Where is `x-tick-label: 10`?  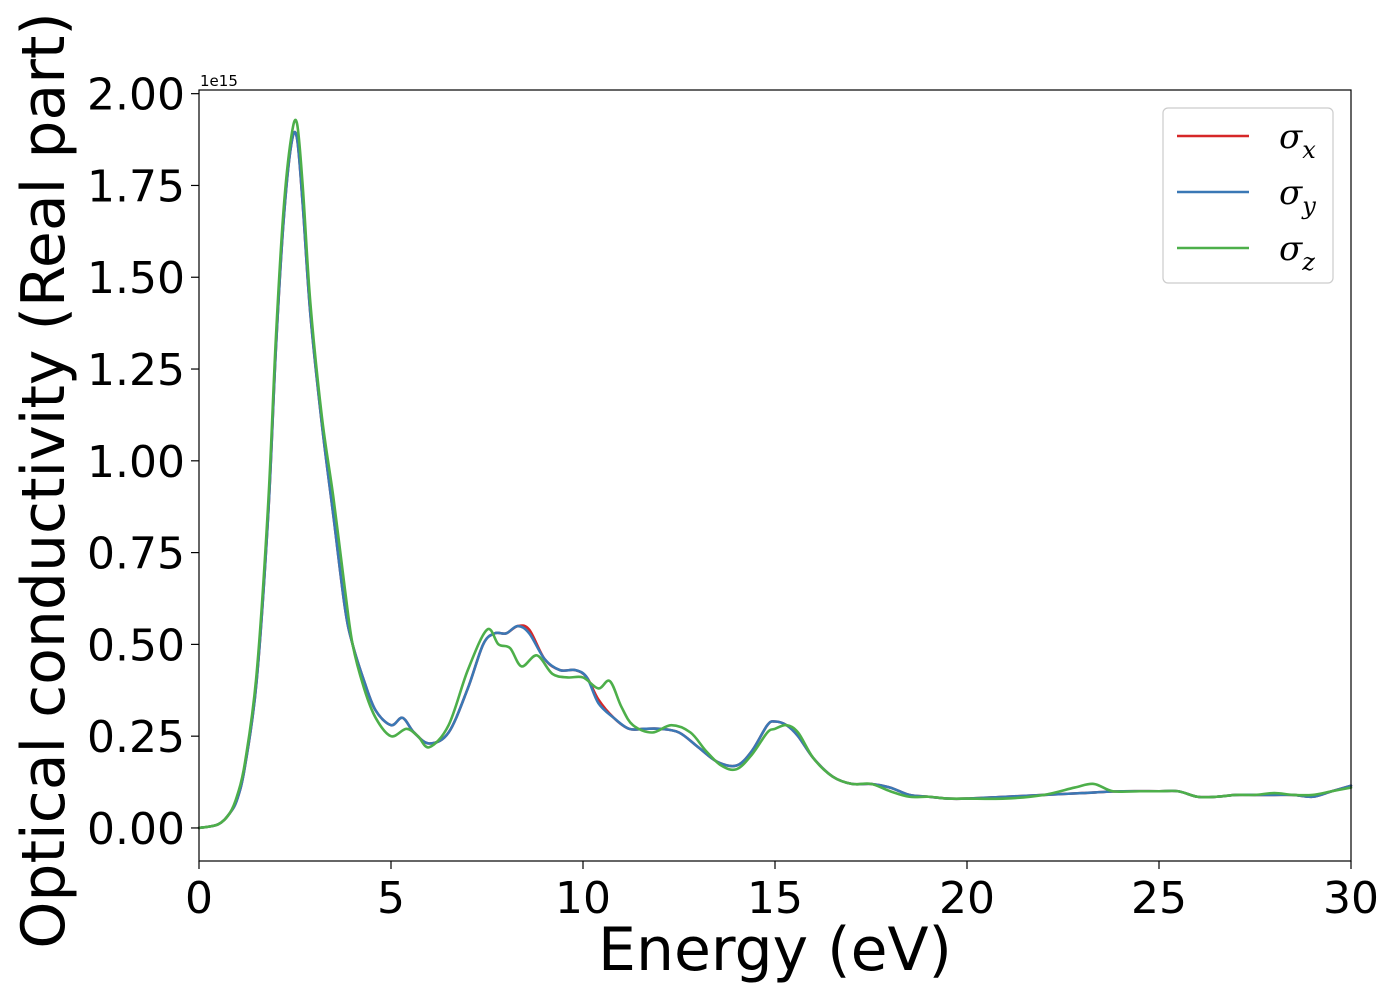 x-tick-label: 10 is located at coordinates (583, 898).